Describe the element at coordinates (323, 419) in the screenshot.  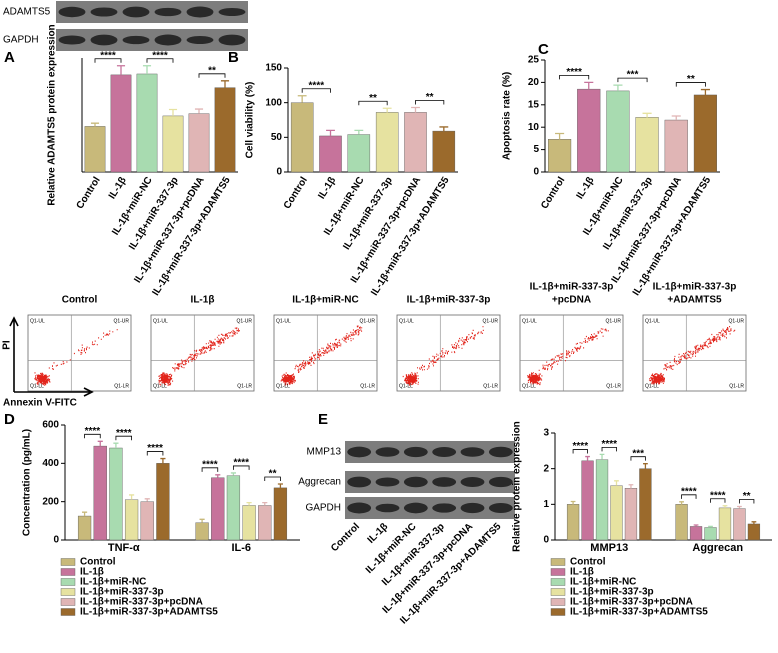
I see `panel-letter: E` at that location.